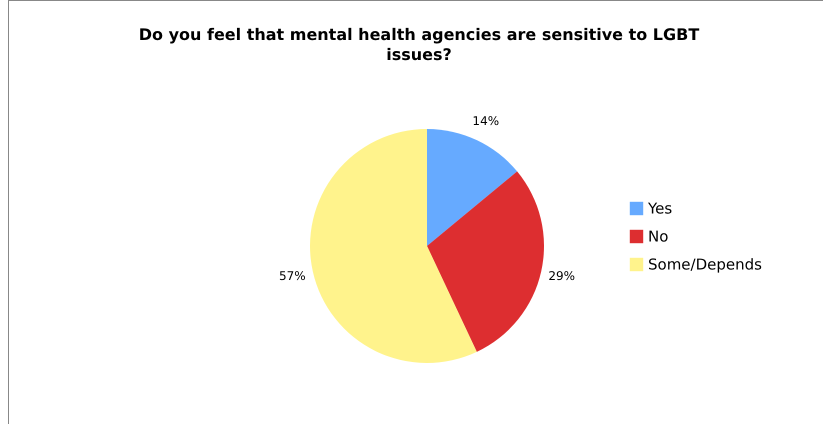 The height and width of the screenshot is (424, 823). I want to click on legend-label: Yes, so click(659, 209).